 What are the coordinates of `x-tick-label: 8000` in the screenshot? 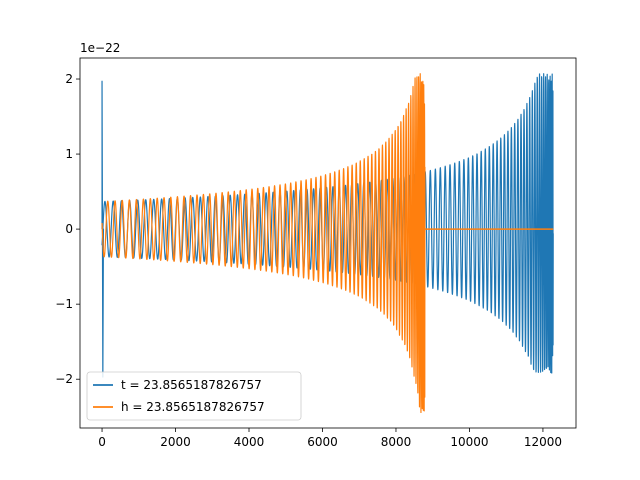 It's located at (396, 442).